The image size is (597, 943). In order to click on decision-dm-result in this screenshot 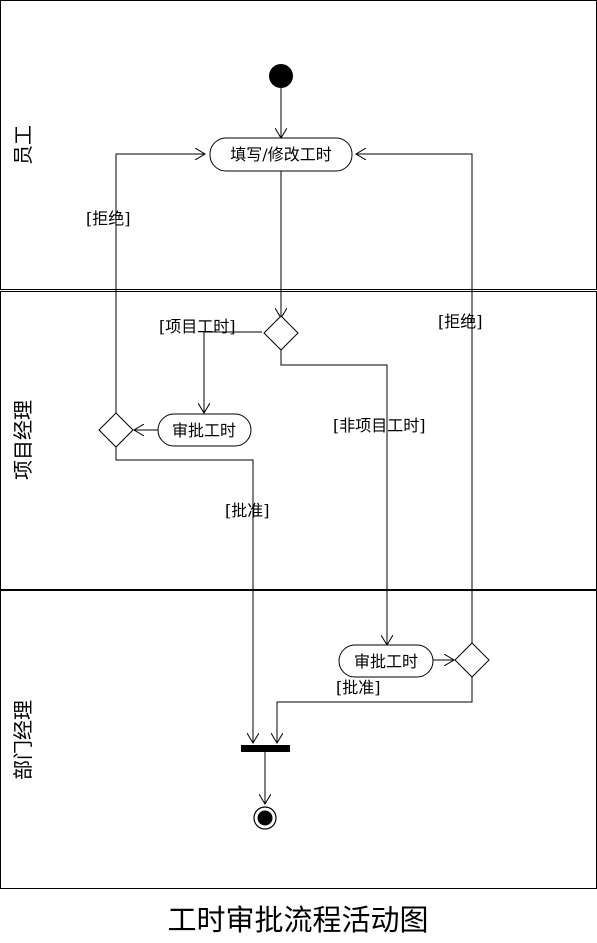, I will do `click(472, 660)`.